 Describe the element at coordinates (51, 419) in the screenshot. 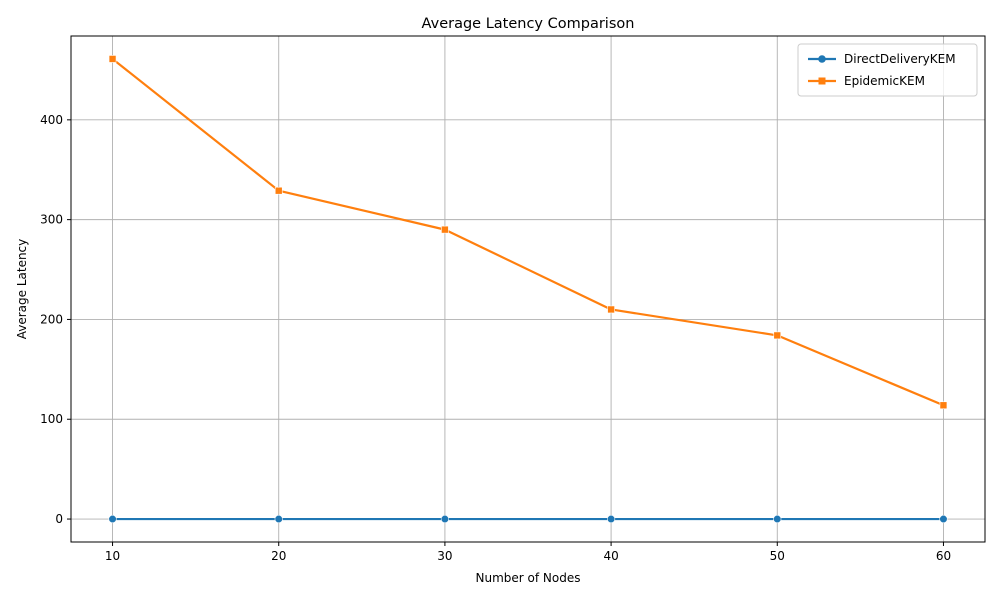

I see `y-tick-label: 100` at that location.